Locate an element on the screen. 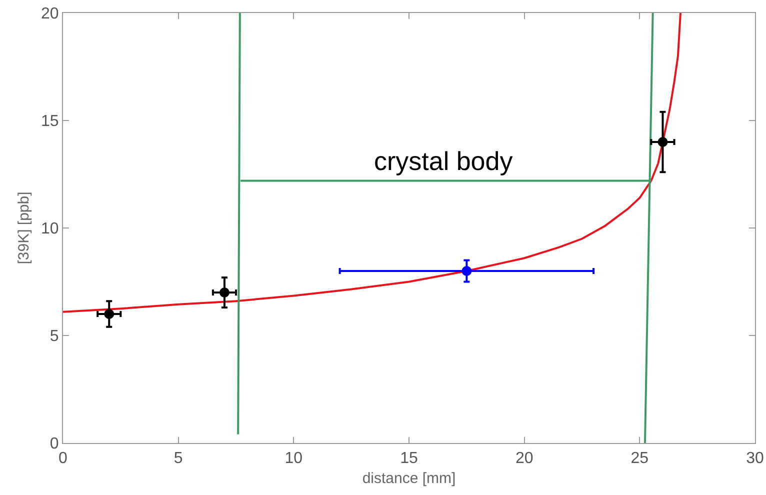 This screenshot has height=495, width=766. x-tick-label: 30 is located at coordinates (755, 459).